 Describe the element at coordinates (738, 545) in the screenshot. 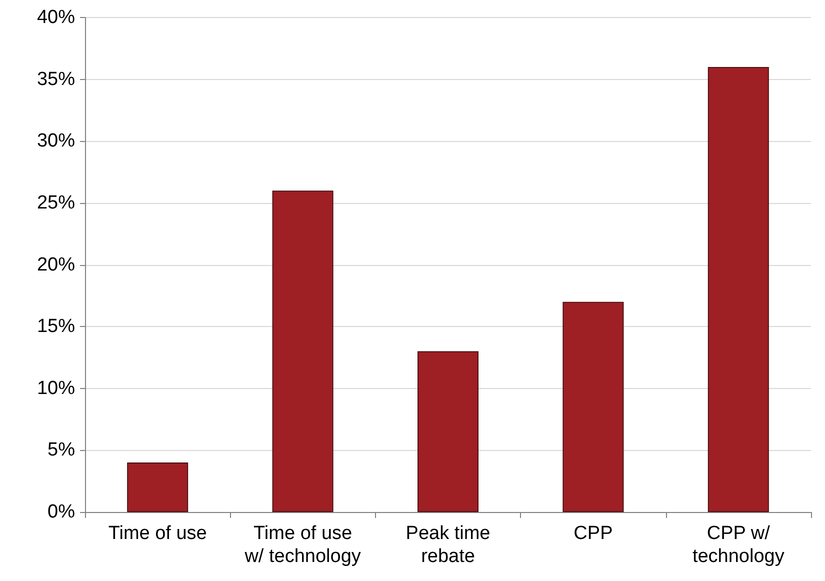

I see `x-tick-label: CPP w/ technology` at that location.